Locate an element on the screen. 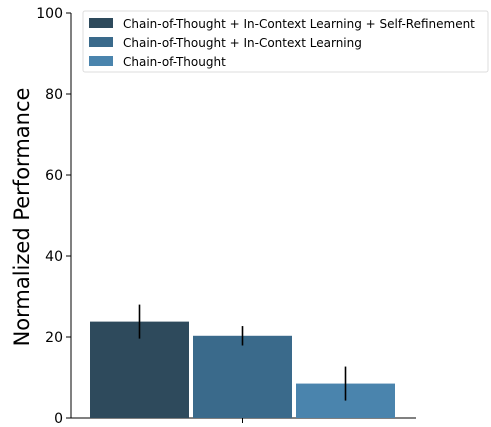 This screenshot has width=491, height=427. x-axis is located at coordinates (243, 420).